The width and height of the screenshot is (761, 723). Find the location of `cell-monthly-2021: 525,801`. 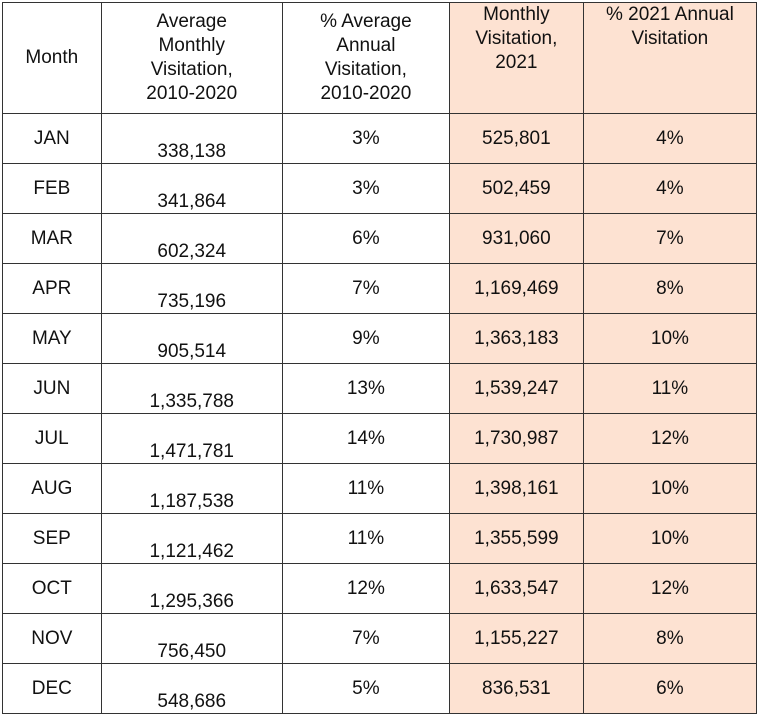

cell-monthly-2021: 525,801 is located at coordinates (516, 138).